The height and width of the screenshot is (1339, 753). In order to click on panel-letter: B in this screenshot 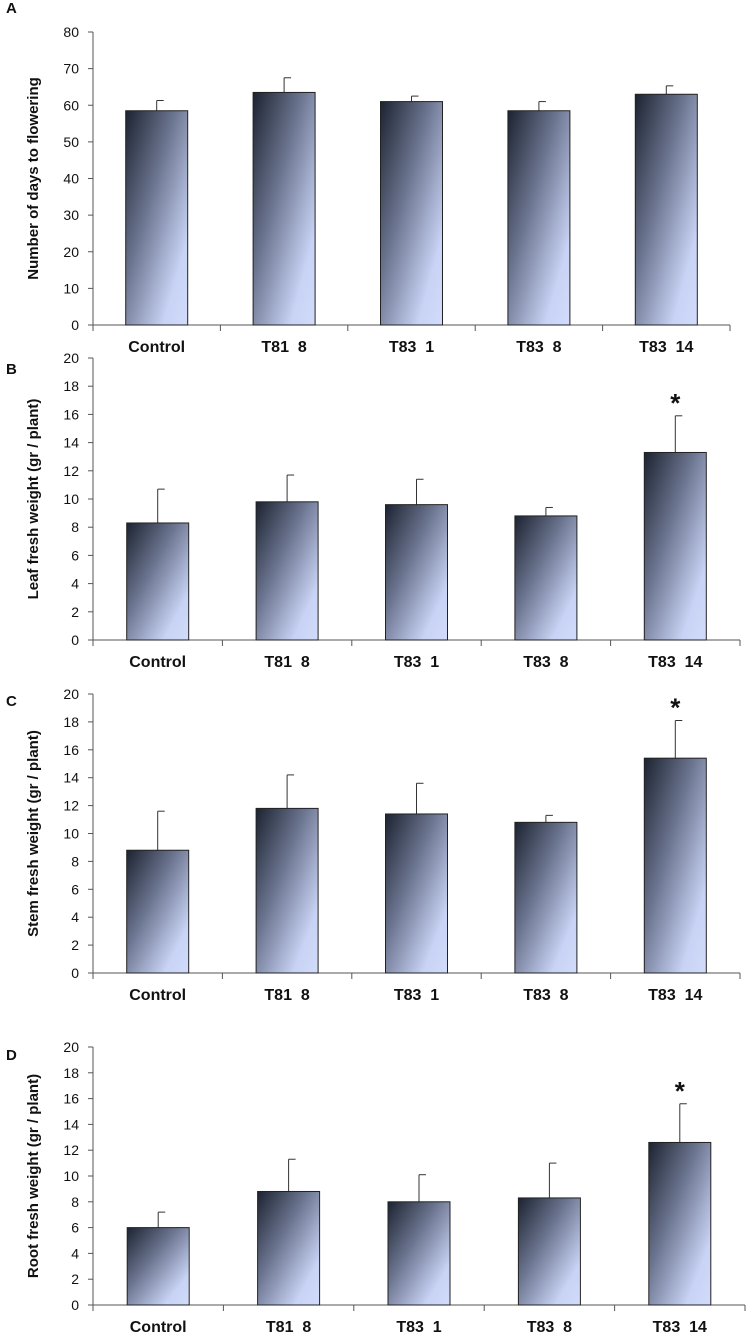, I will do `click(11, 369)`.